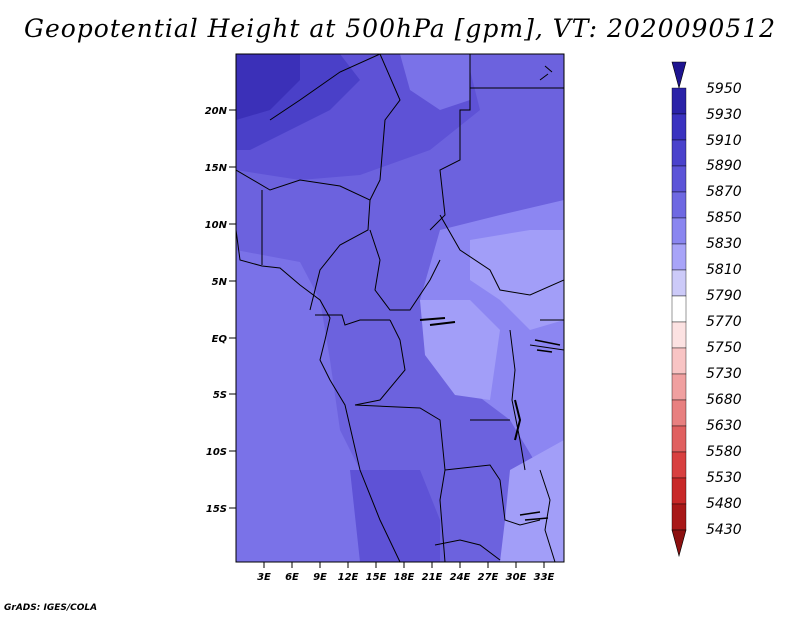  Describe the element at coordinates (216, 509) in the screenshot. I see `lat-label: 15S` at that location.